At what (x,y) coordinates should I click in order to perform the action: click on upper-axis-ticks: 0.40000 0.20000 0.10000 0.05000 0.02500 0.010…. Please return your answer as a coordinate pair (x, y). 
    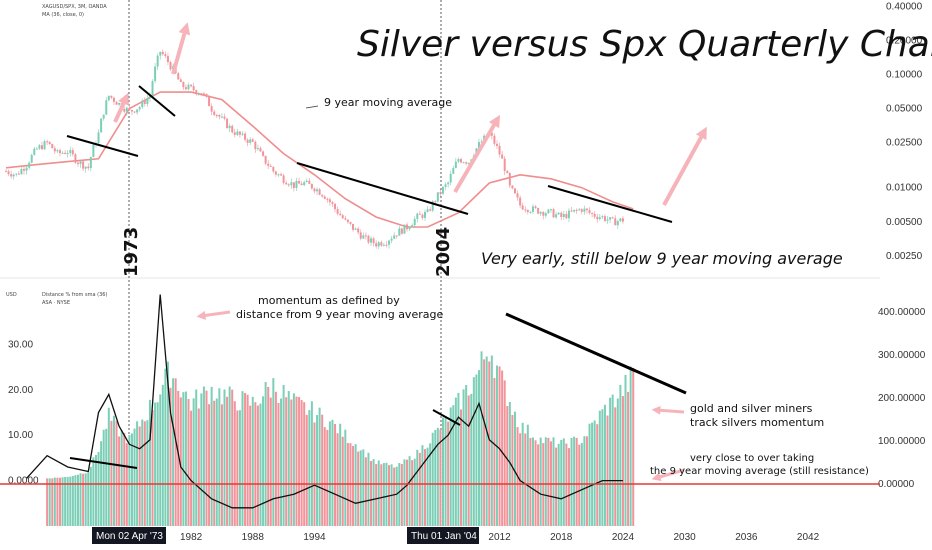
    Looking at the image, I should click on (904, 131).